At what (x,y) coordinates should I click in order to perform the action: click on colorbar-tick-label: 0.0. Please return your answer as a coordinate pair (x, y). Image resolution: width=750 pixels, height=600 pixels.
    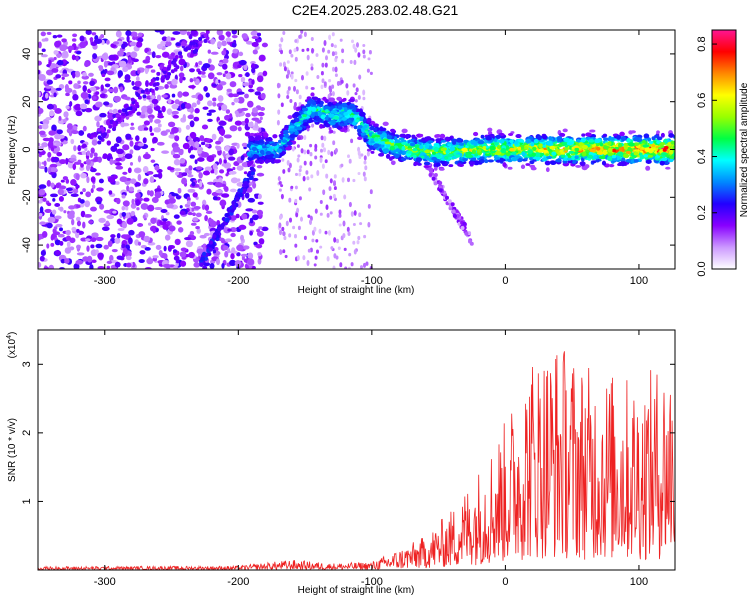
    Looking at the image, I should click on (702, 268).